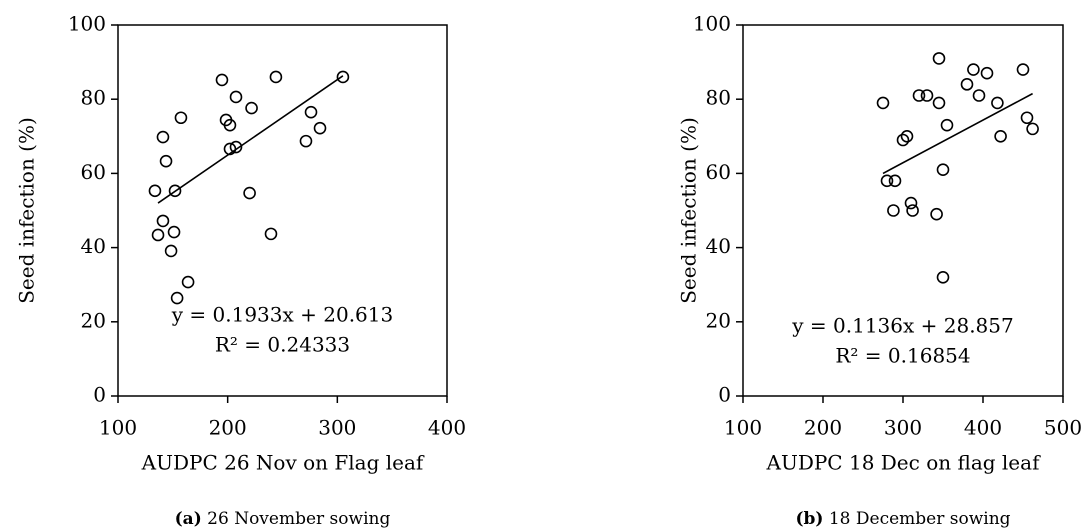  Describe the element at coordinates (283, 463) in the screenshot. I see `x-axis-label: AUDPC 26 Nov on Flag leaf` at that location.